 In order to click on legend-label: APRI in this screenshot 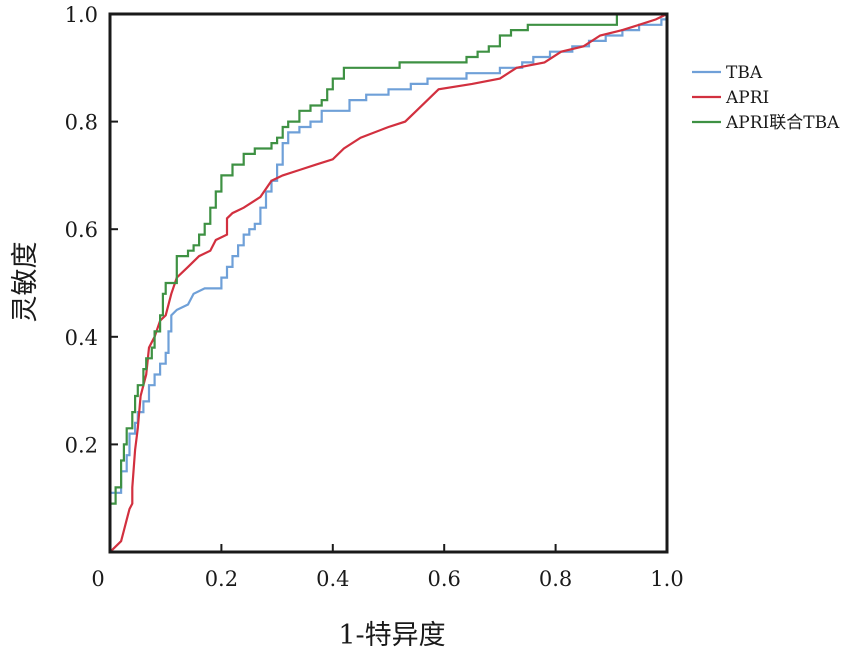, I will do `click(747, 98)`.